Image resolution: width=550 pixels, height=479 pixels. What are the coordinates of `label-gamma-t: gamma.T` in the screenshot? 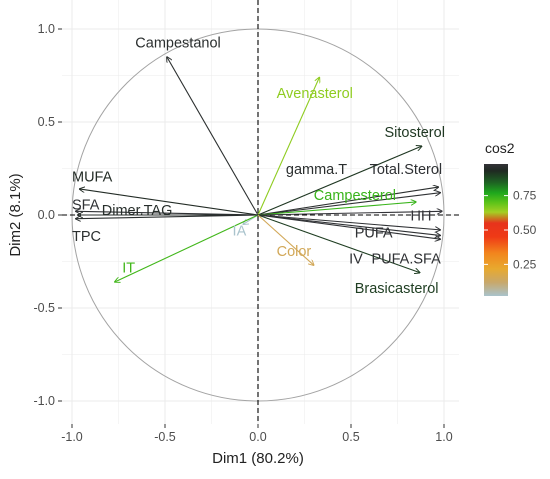 It's located at (316, 170).